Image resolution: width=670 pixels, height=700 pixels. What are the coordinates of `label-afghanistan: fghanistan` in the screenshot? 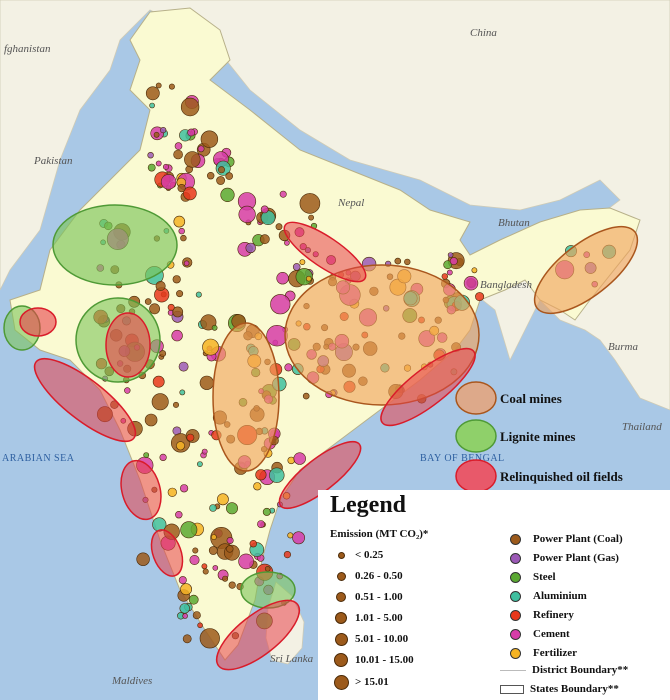 It's located at (27, 49).